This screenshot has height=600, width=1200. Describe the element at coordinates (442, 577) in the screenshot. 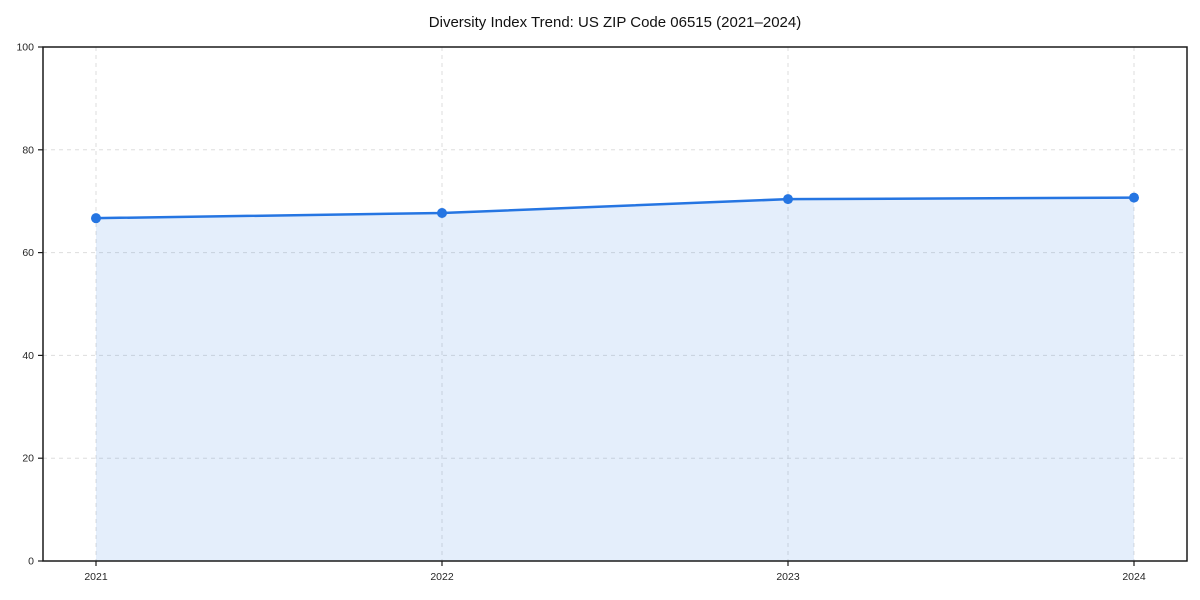

I see `x-tick-label: 2022` at that location.